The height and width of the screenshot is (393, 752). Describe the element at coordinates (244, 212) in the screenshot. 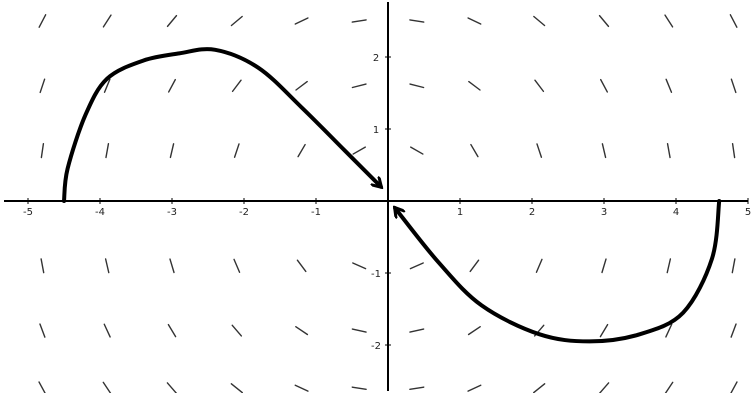

I see `x-tick-label: -2` at that location.